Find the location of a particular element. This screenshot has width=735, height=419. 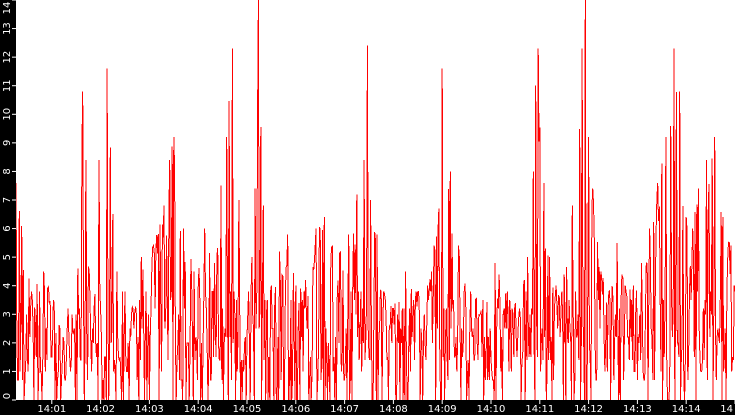

x-tick-label: 14:07 is located at coordinates (344, 409).